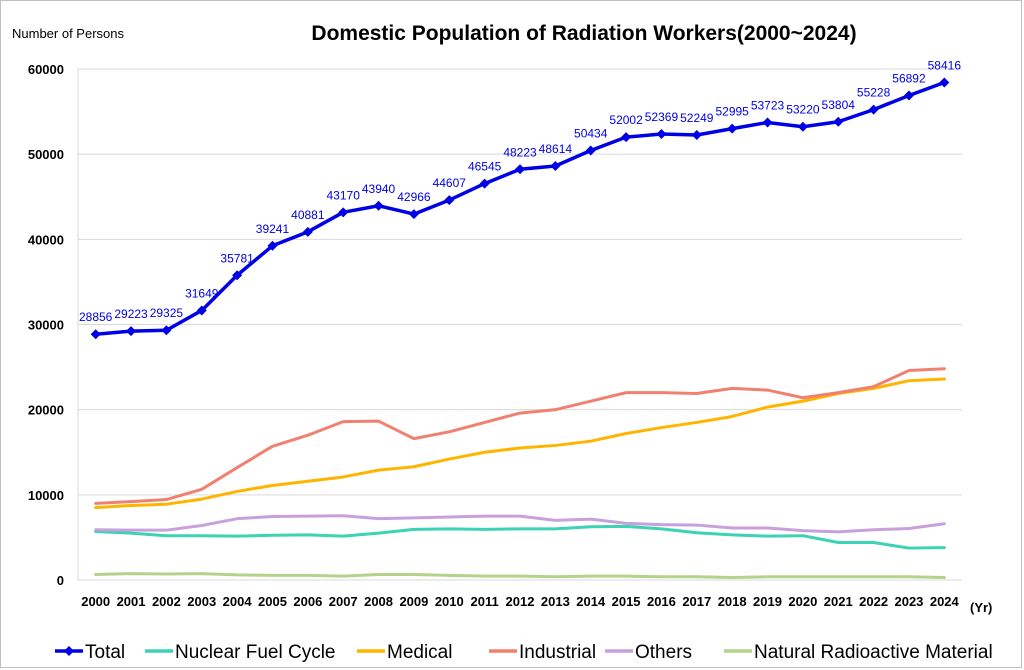 The width and height of the screenshot is (1024, 670). I want to click on data-label: 48223, so click(520, 152).